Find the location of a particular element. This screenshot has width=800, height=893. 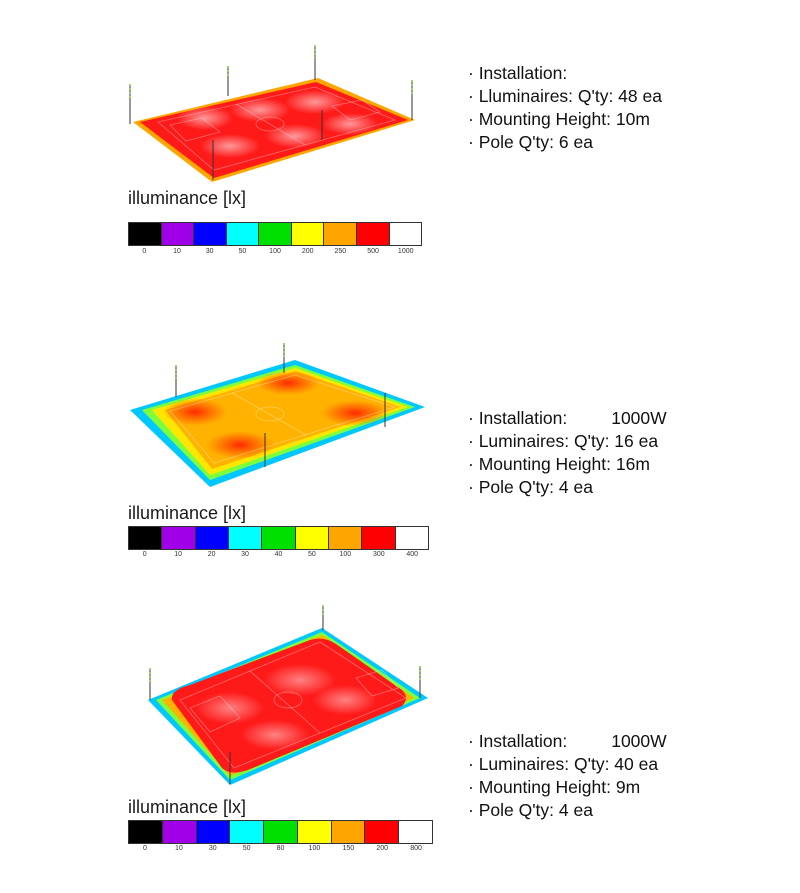

luminaires-line: · Luminaires: Q'ty: 16 ea is located at coordinates (563, 441).